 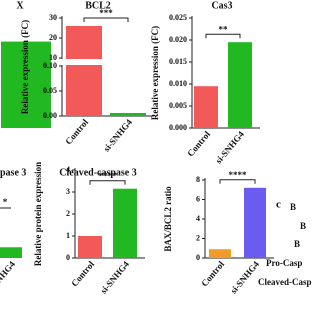 I want to click on y-tick-label: 20, so click(x=53, y=37).